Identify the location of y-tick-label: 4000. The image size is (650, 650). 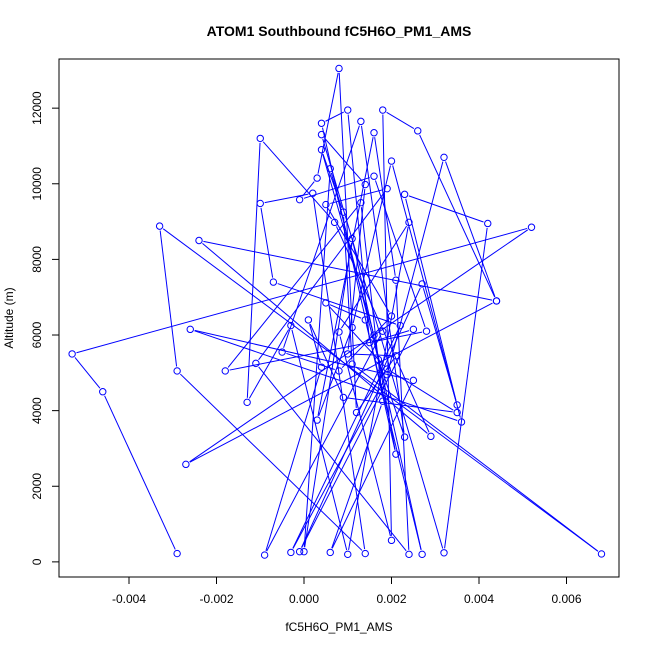
(37, 410).